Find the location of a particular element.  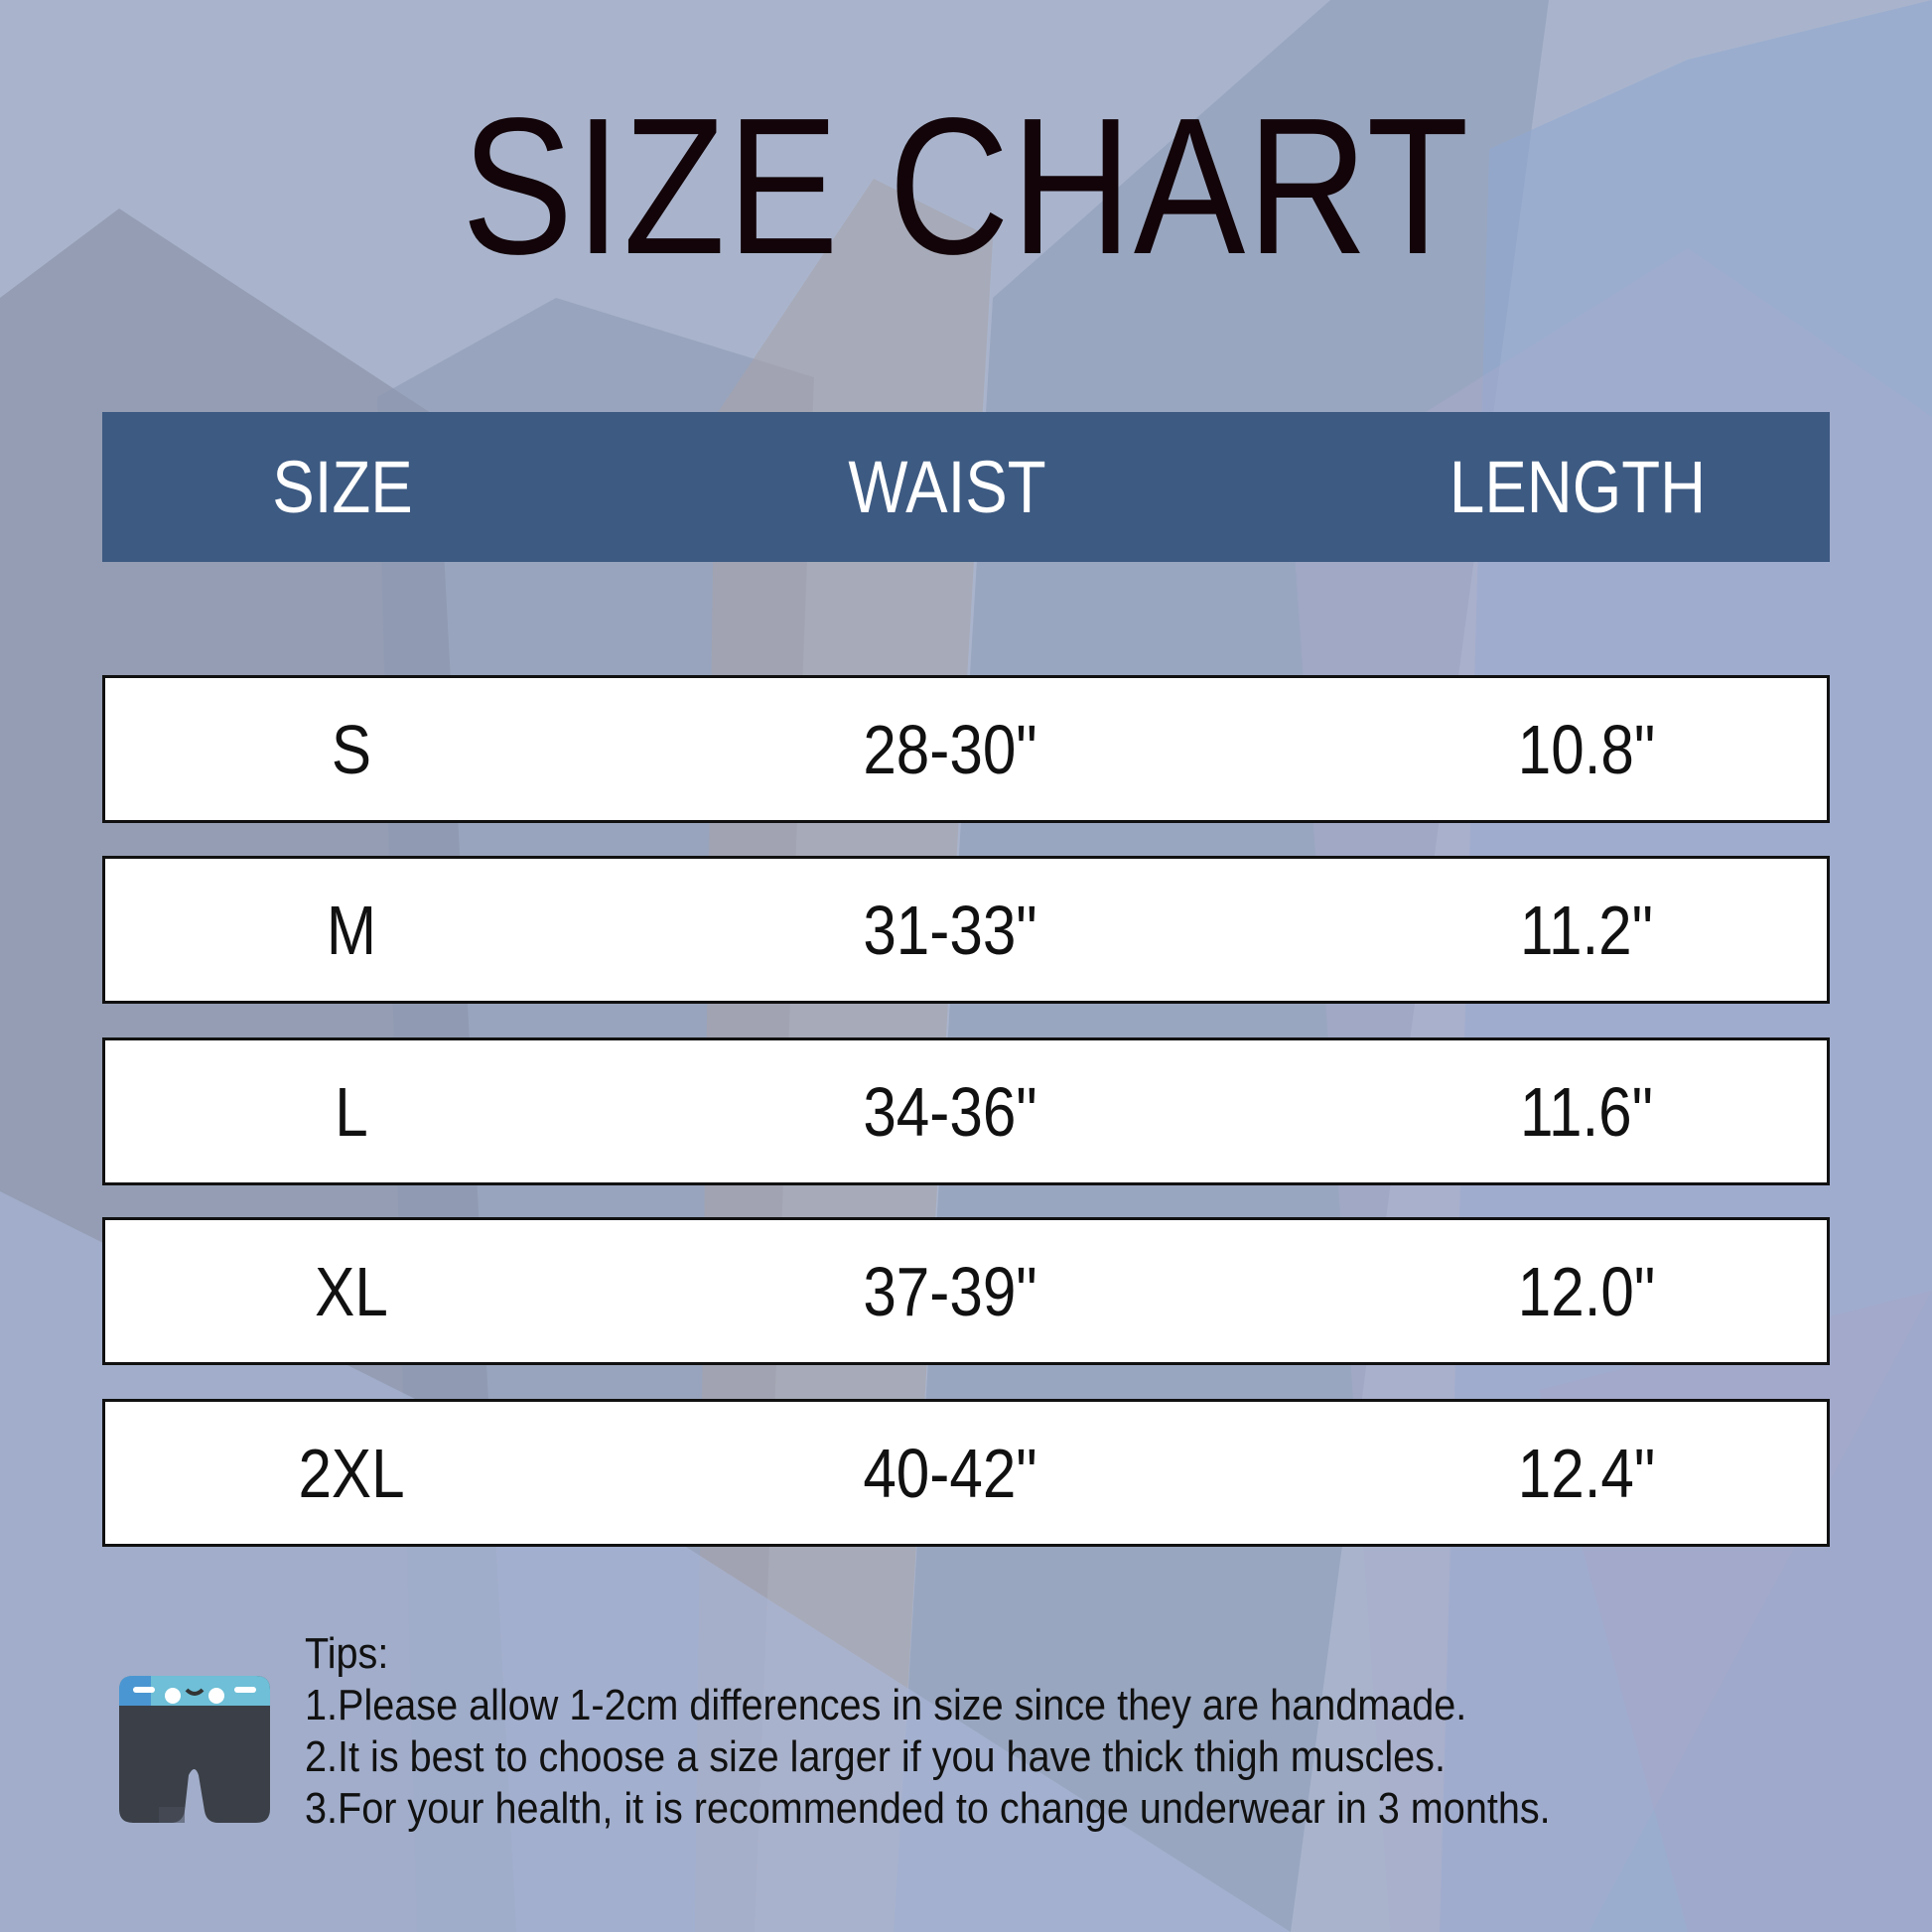

table-row: XL 37-39" 12.0" is located at coordinates (966, 1291).